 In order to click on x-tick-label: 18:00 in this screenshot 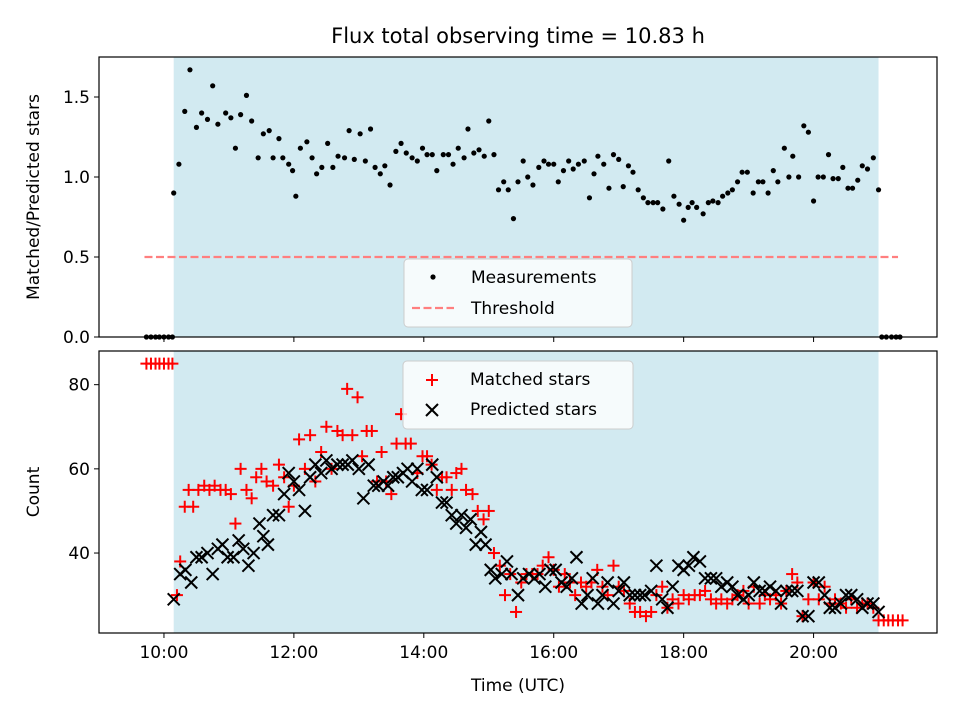, I will do `click(683, 653)`.